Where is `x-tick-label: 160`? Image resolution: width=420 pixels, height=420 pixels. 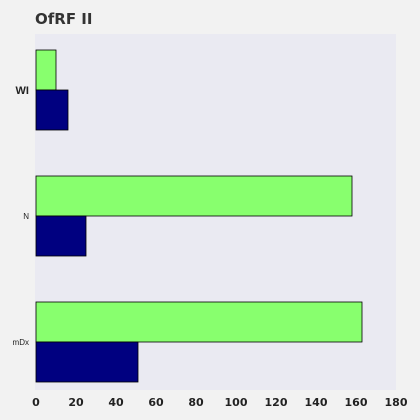 x-tick-label: 160 is located at coordinates (356, 402).